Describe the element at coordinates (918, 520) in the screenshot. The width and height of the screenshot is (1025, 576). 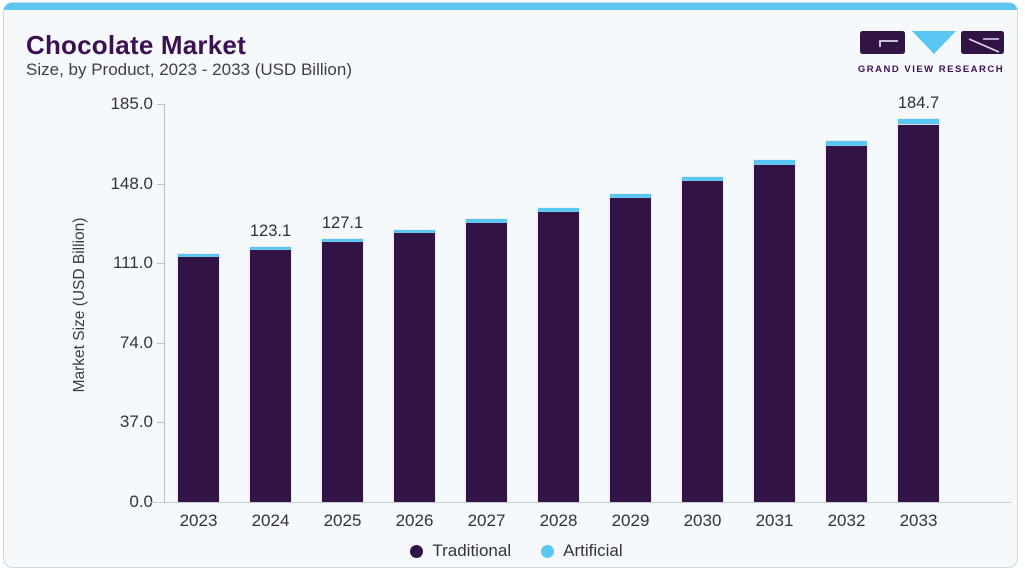
I see `x-tick-label-2033: 2033` at that location.